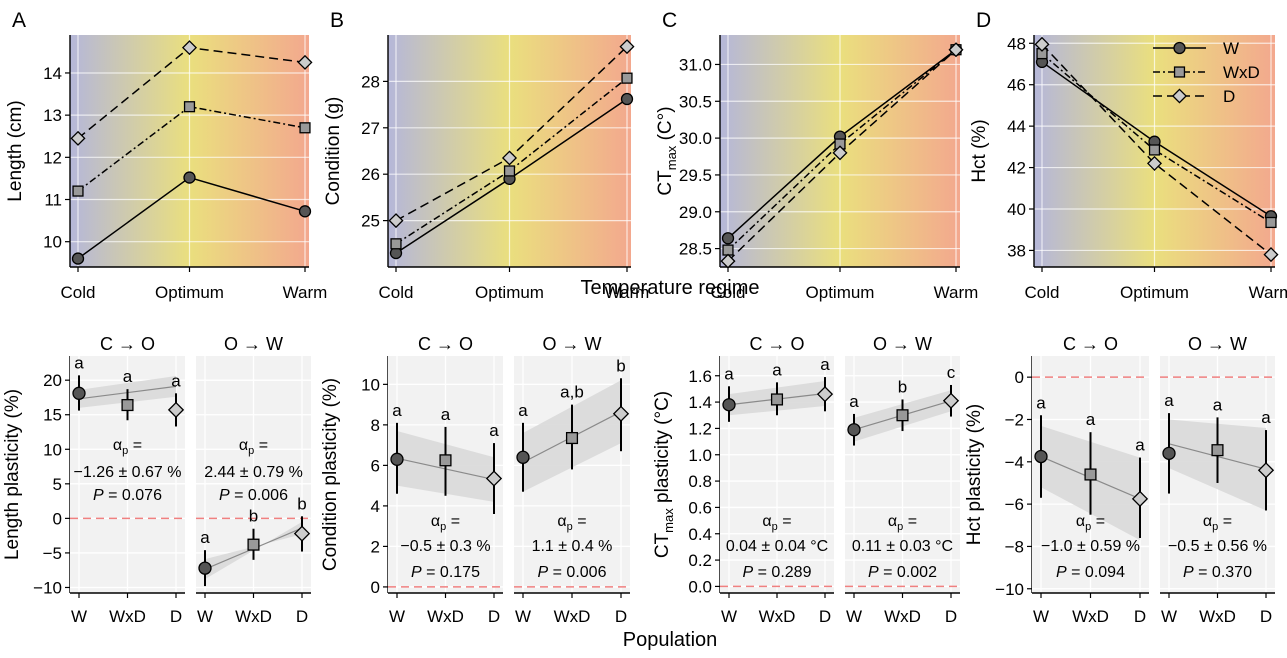 The width and height of the screenshot is (1287, 658). Describe the element at coordinates (1016, 126) in the screenshot. I see `y-tick-label: 44` at that location.